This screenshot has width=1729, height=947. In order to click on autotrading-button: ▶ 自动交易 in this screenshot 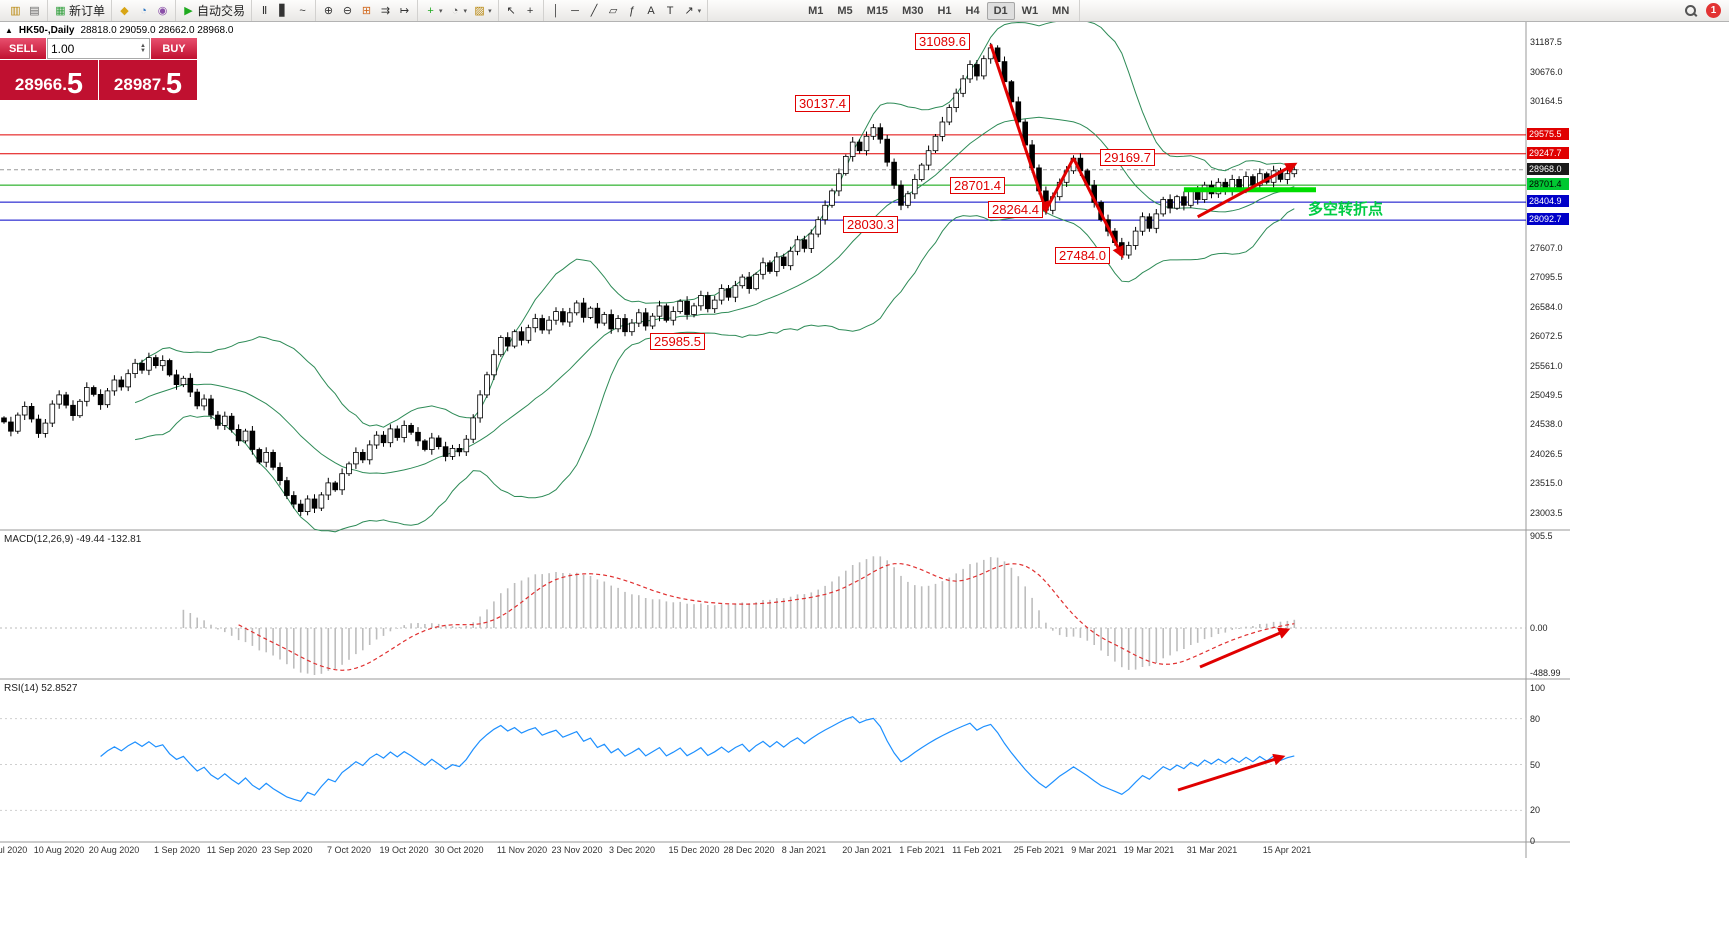, I will do `click(213, 10)`.